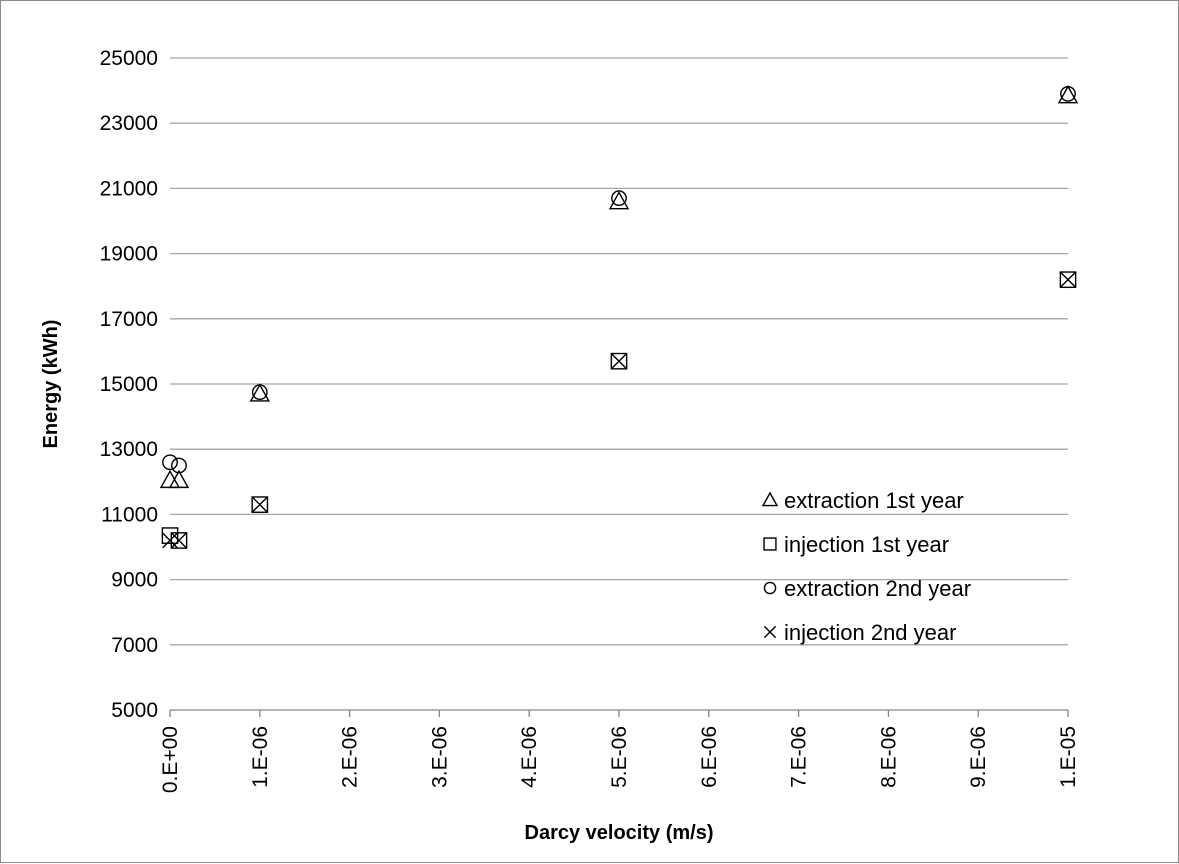 Image resolution: width=1179 pixels, height=864 pixels. Describe the element at coordinates (129, 514) in the screenshot. I see `y-tick-label: 11000` at that location.